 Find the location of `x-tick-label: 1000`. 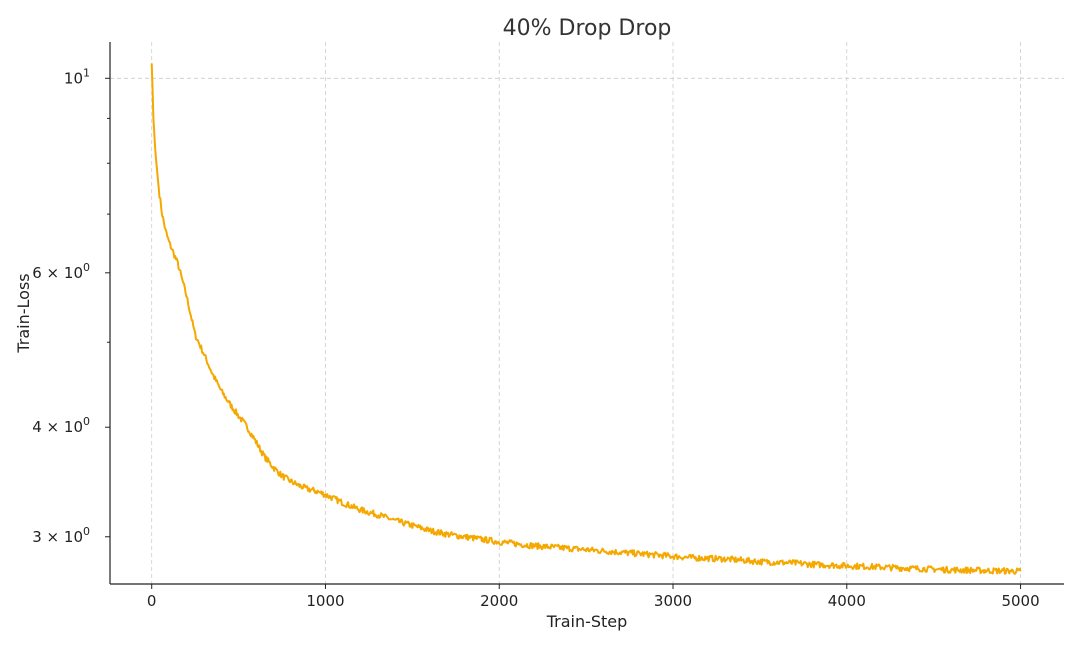

x-tick-label: 1000 is located at coordinates (325, 601).